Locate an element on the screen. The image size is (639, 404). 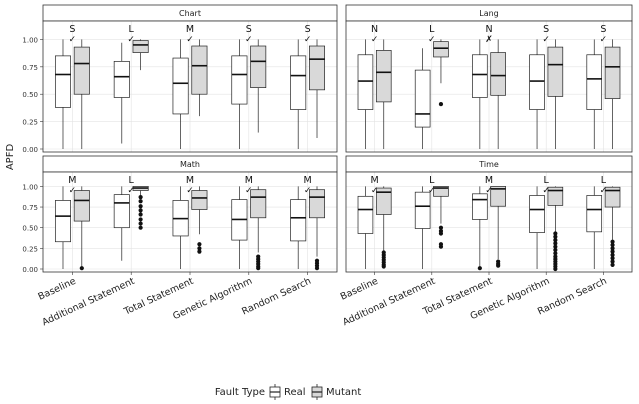
strip-title: Chart is located at coordinates (190, 13).